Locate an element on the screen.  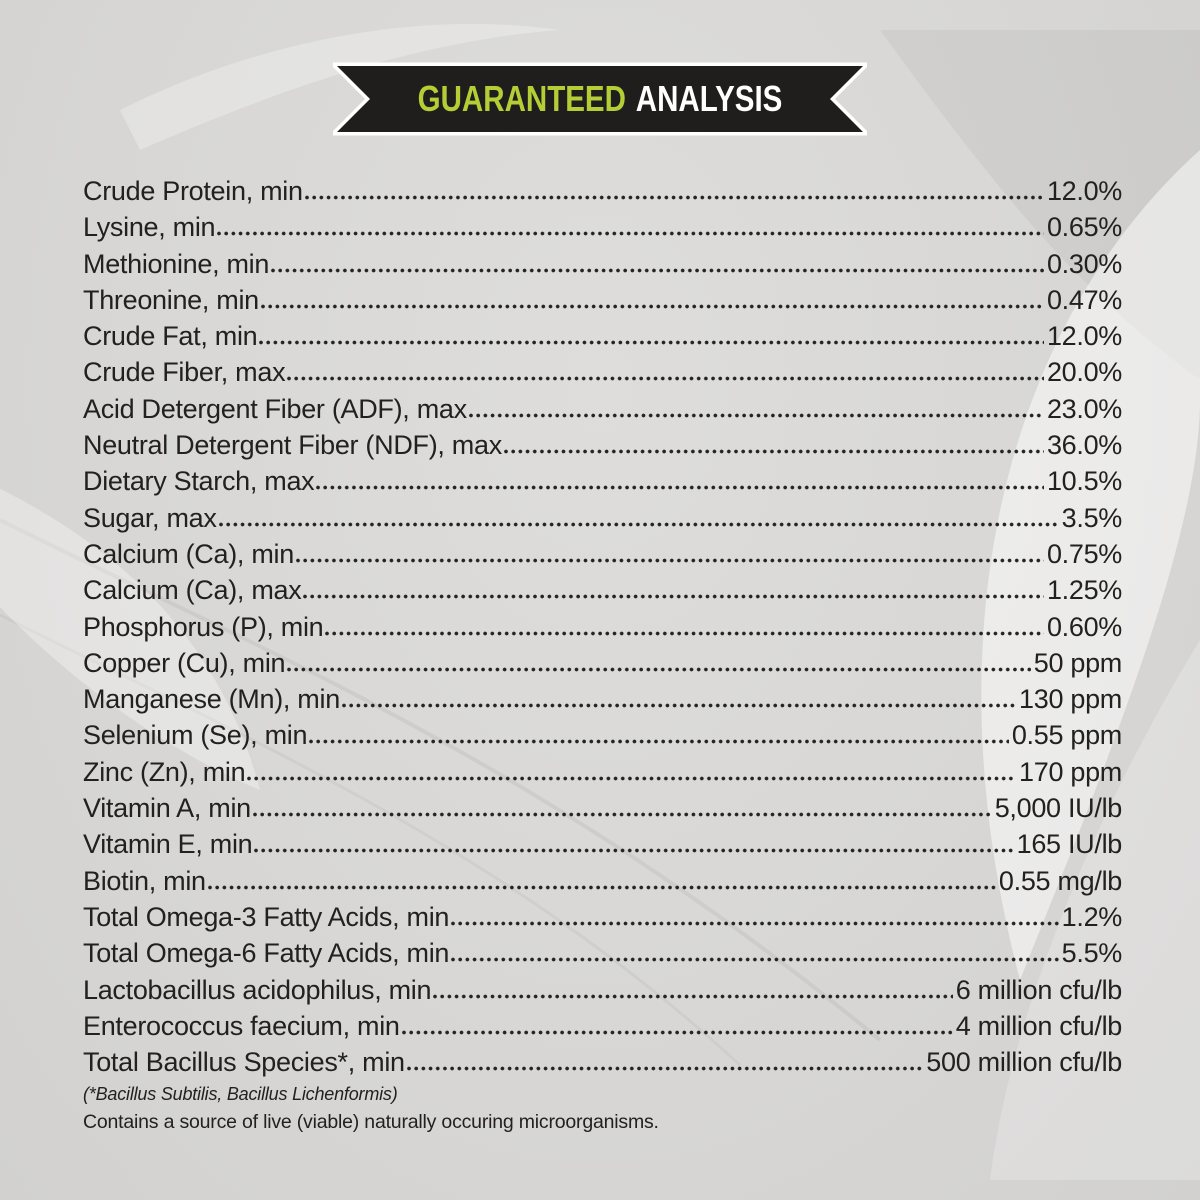
analysis-row-label: Calcium (Ca), min is located at coordinates (188, 553).